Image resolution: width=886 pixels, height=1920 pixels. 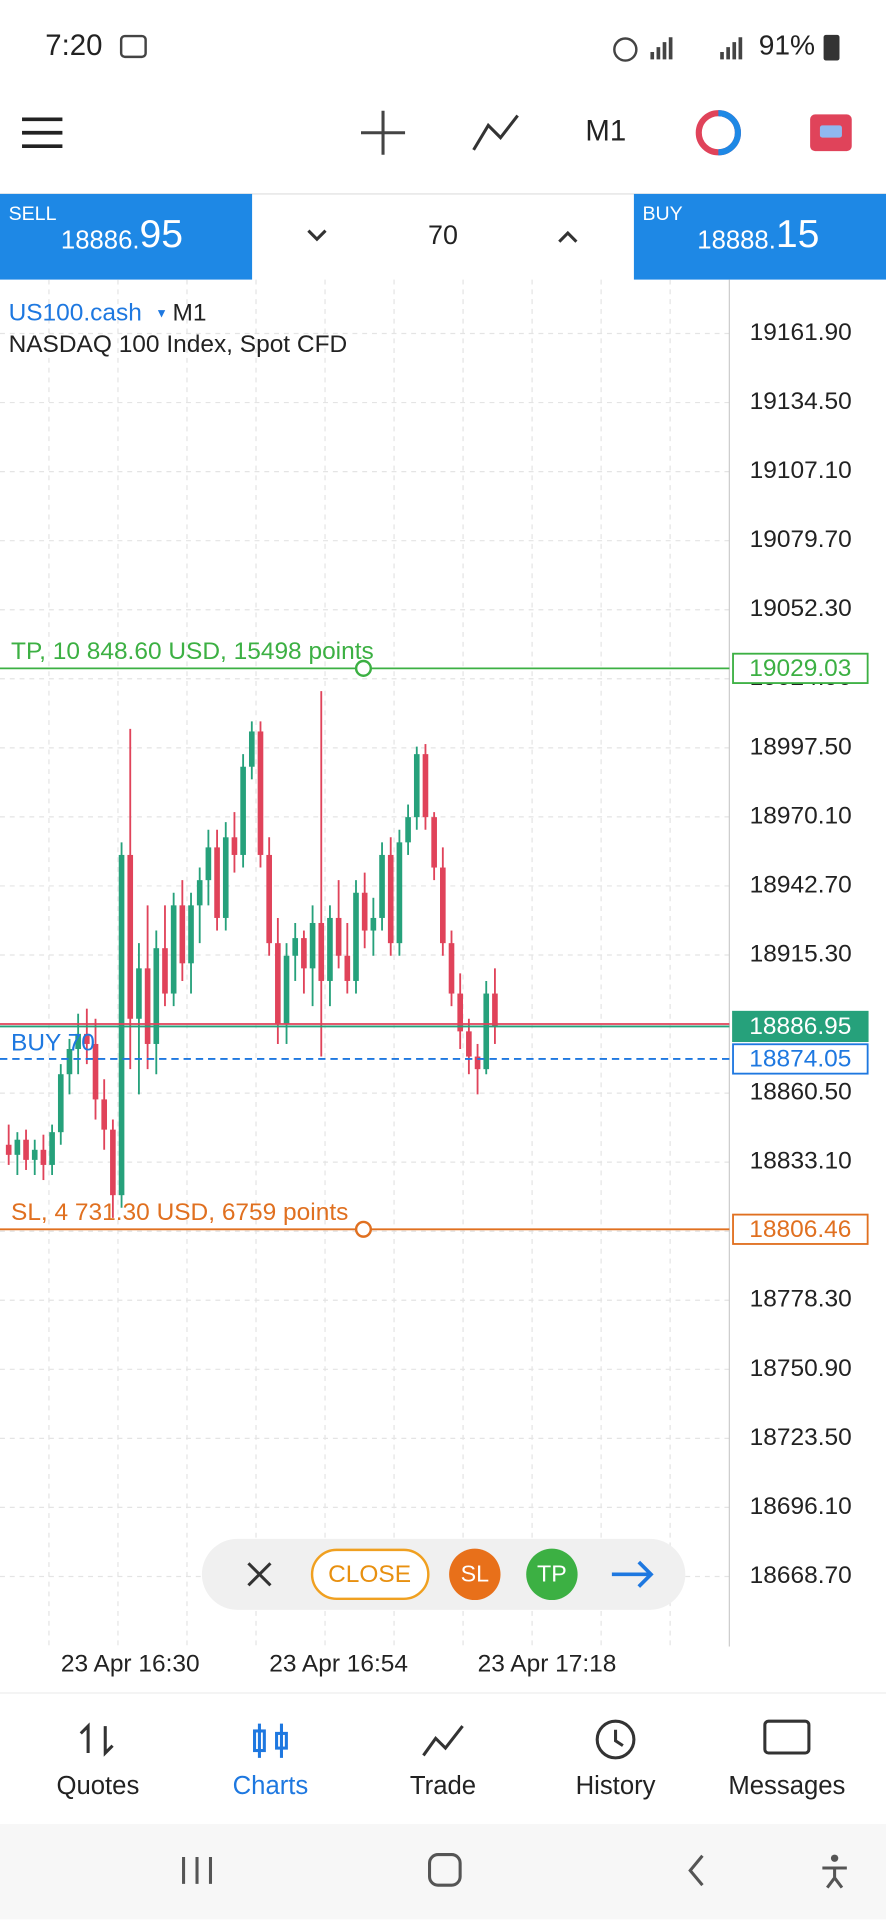 I want to click on nav-label-active: Charts, so click(x=271, y=1786).